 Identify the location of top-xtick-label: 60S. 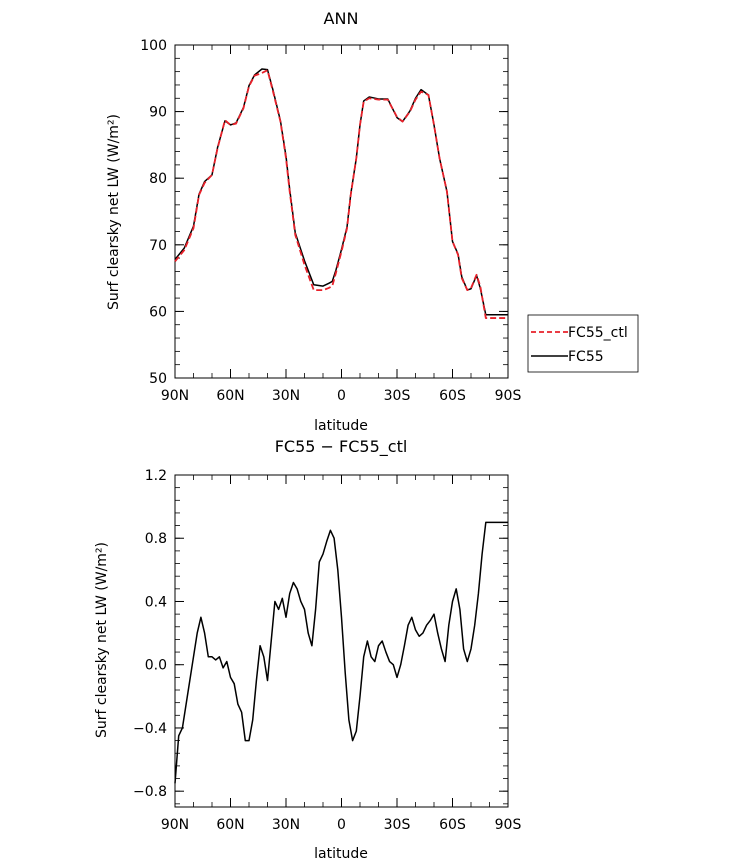
(452, 396).